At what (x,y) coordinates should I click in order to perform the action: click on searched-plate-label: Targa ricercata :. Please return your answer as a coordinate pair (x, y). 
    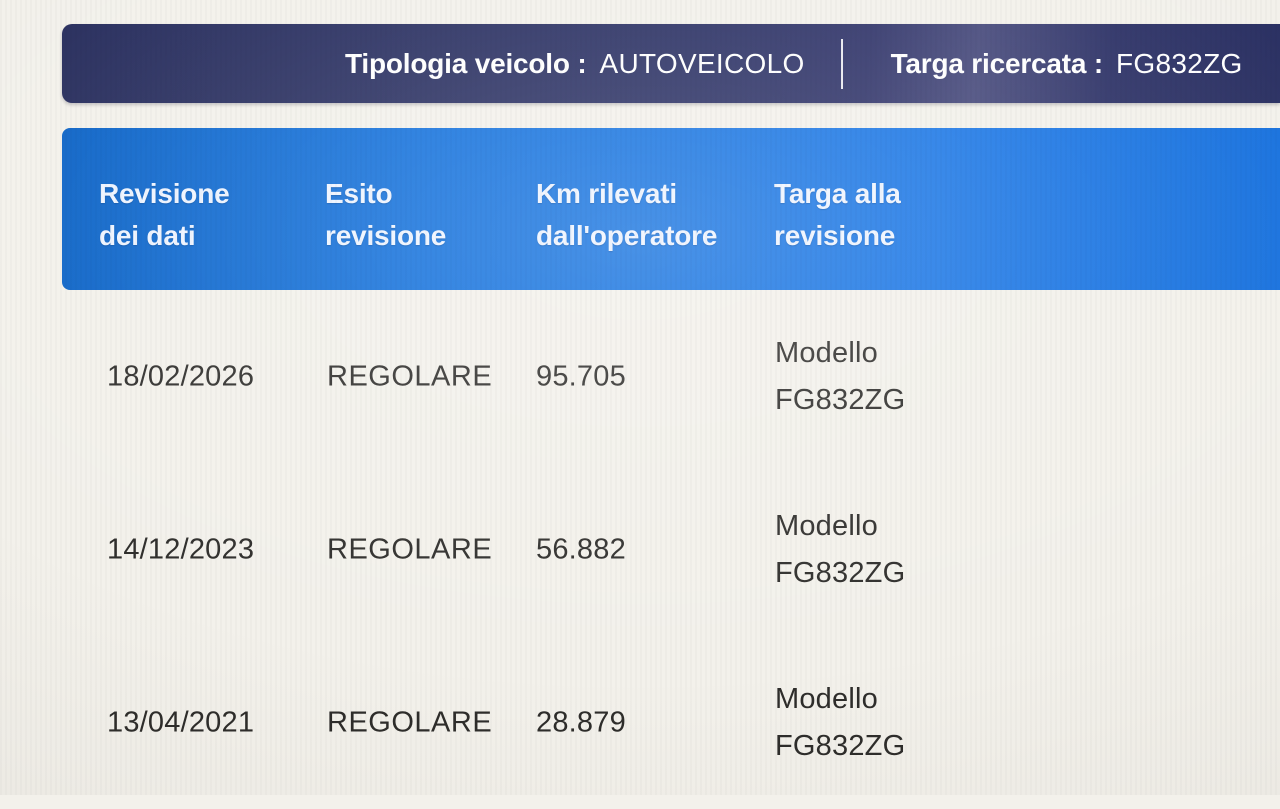
    Looking at the image, I should click on (997, 63).